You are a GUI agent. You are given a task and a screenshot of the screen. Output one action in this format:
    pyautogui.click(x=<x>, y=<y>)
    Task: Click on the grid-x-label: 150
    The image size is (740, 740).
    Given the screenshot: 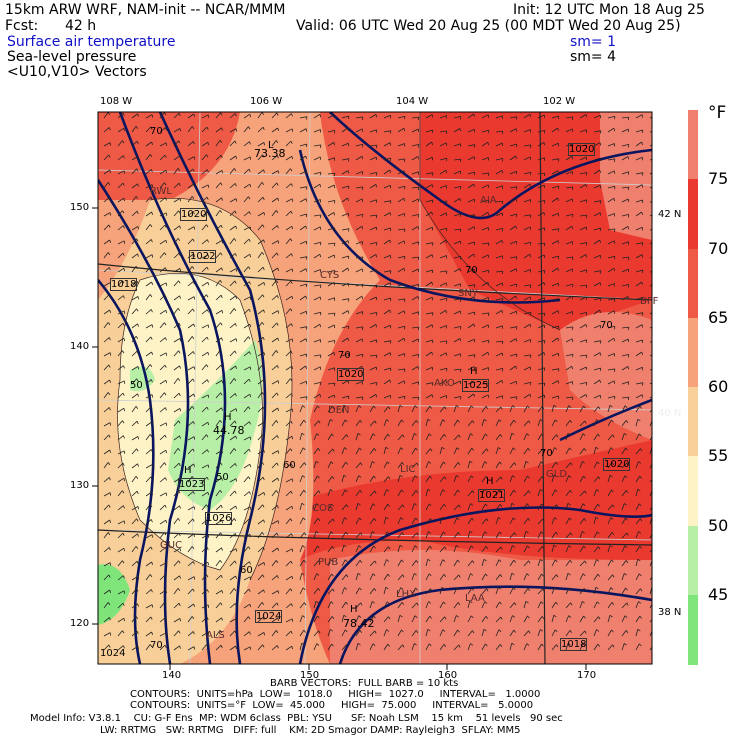 What is the action you would take?
    pyautogui.click(x=310, y=675)
    